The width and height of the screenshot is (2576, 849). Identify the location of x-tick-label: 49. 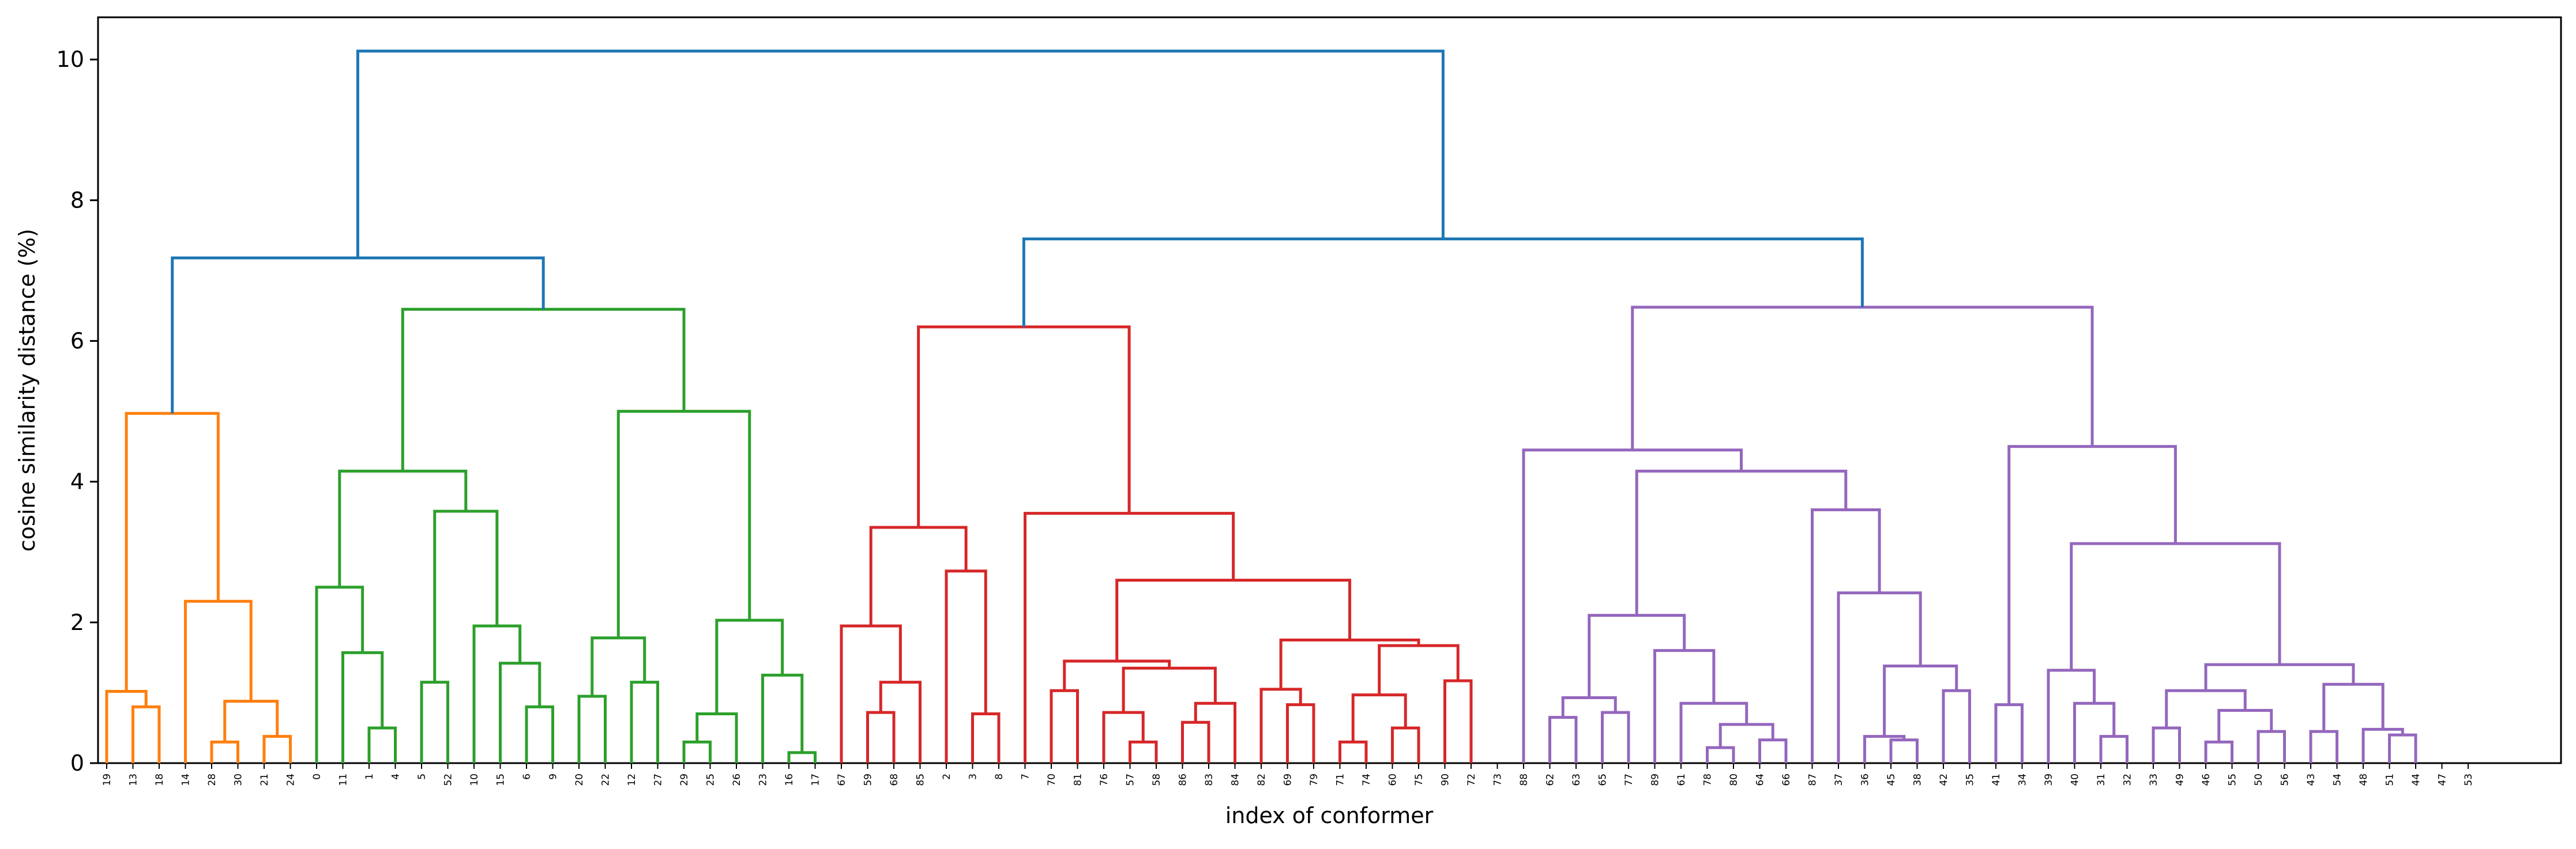
(2180, 779).